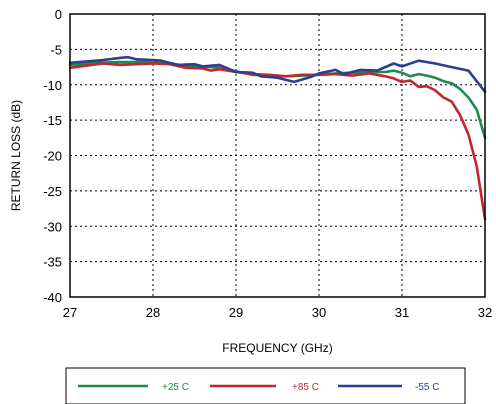 Image resolution: width=496 pixels, height=404 pixels. Describe the element at coordinates (52, 226) in the screenshot. I see `y-tick-label: -30` at that location.